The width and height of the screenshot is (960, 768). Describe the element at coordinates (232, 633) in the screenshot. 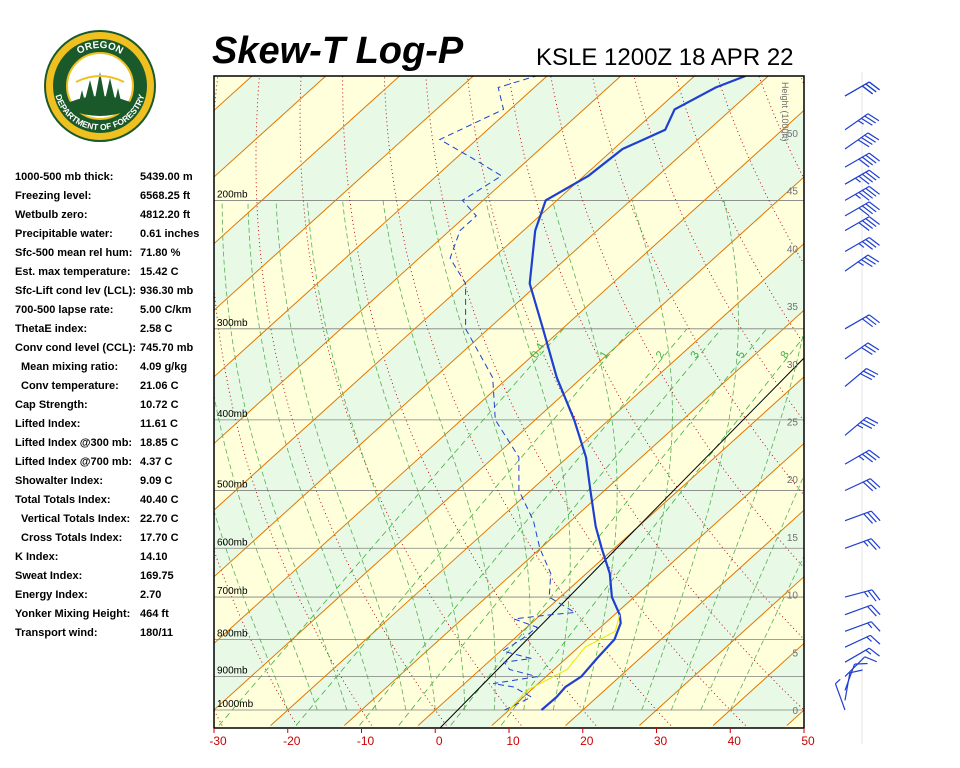

I see `pressure-label: 800mb` at that location.